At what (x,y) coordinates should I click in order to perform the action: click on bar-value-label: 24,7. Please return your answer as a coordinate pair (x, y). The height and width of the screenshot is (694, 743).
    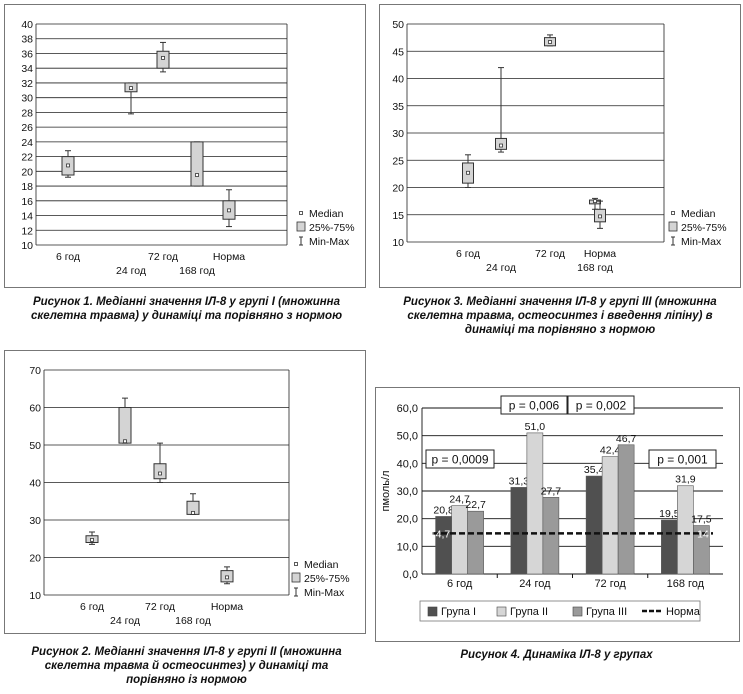
    Looking at the image, I should click on (459, 500).